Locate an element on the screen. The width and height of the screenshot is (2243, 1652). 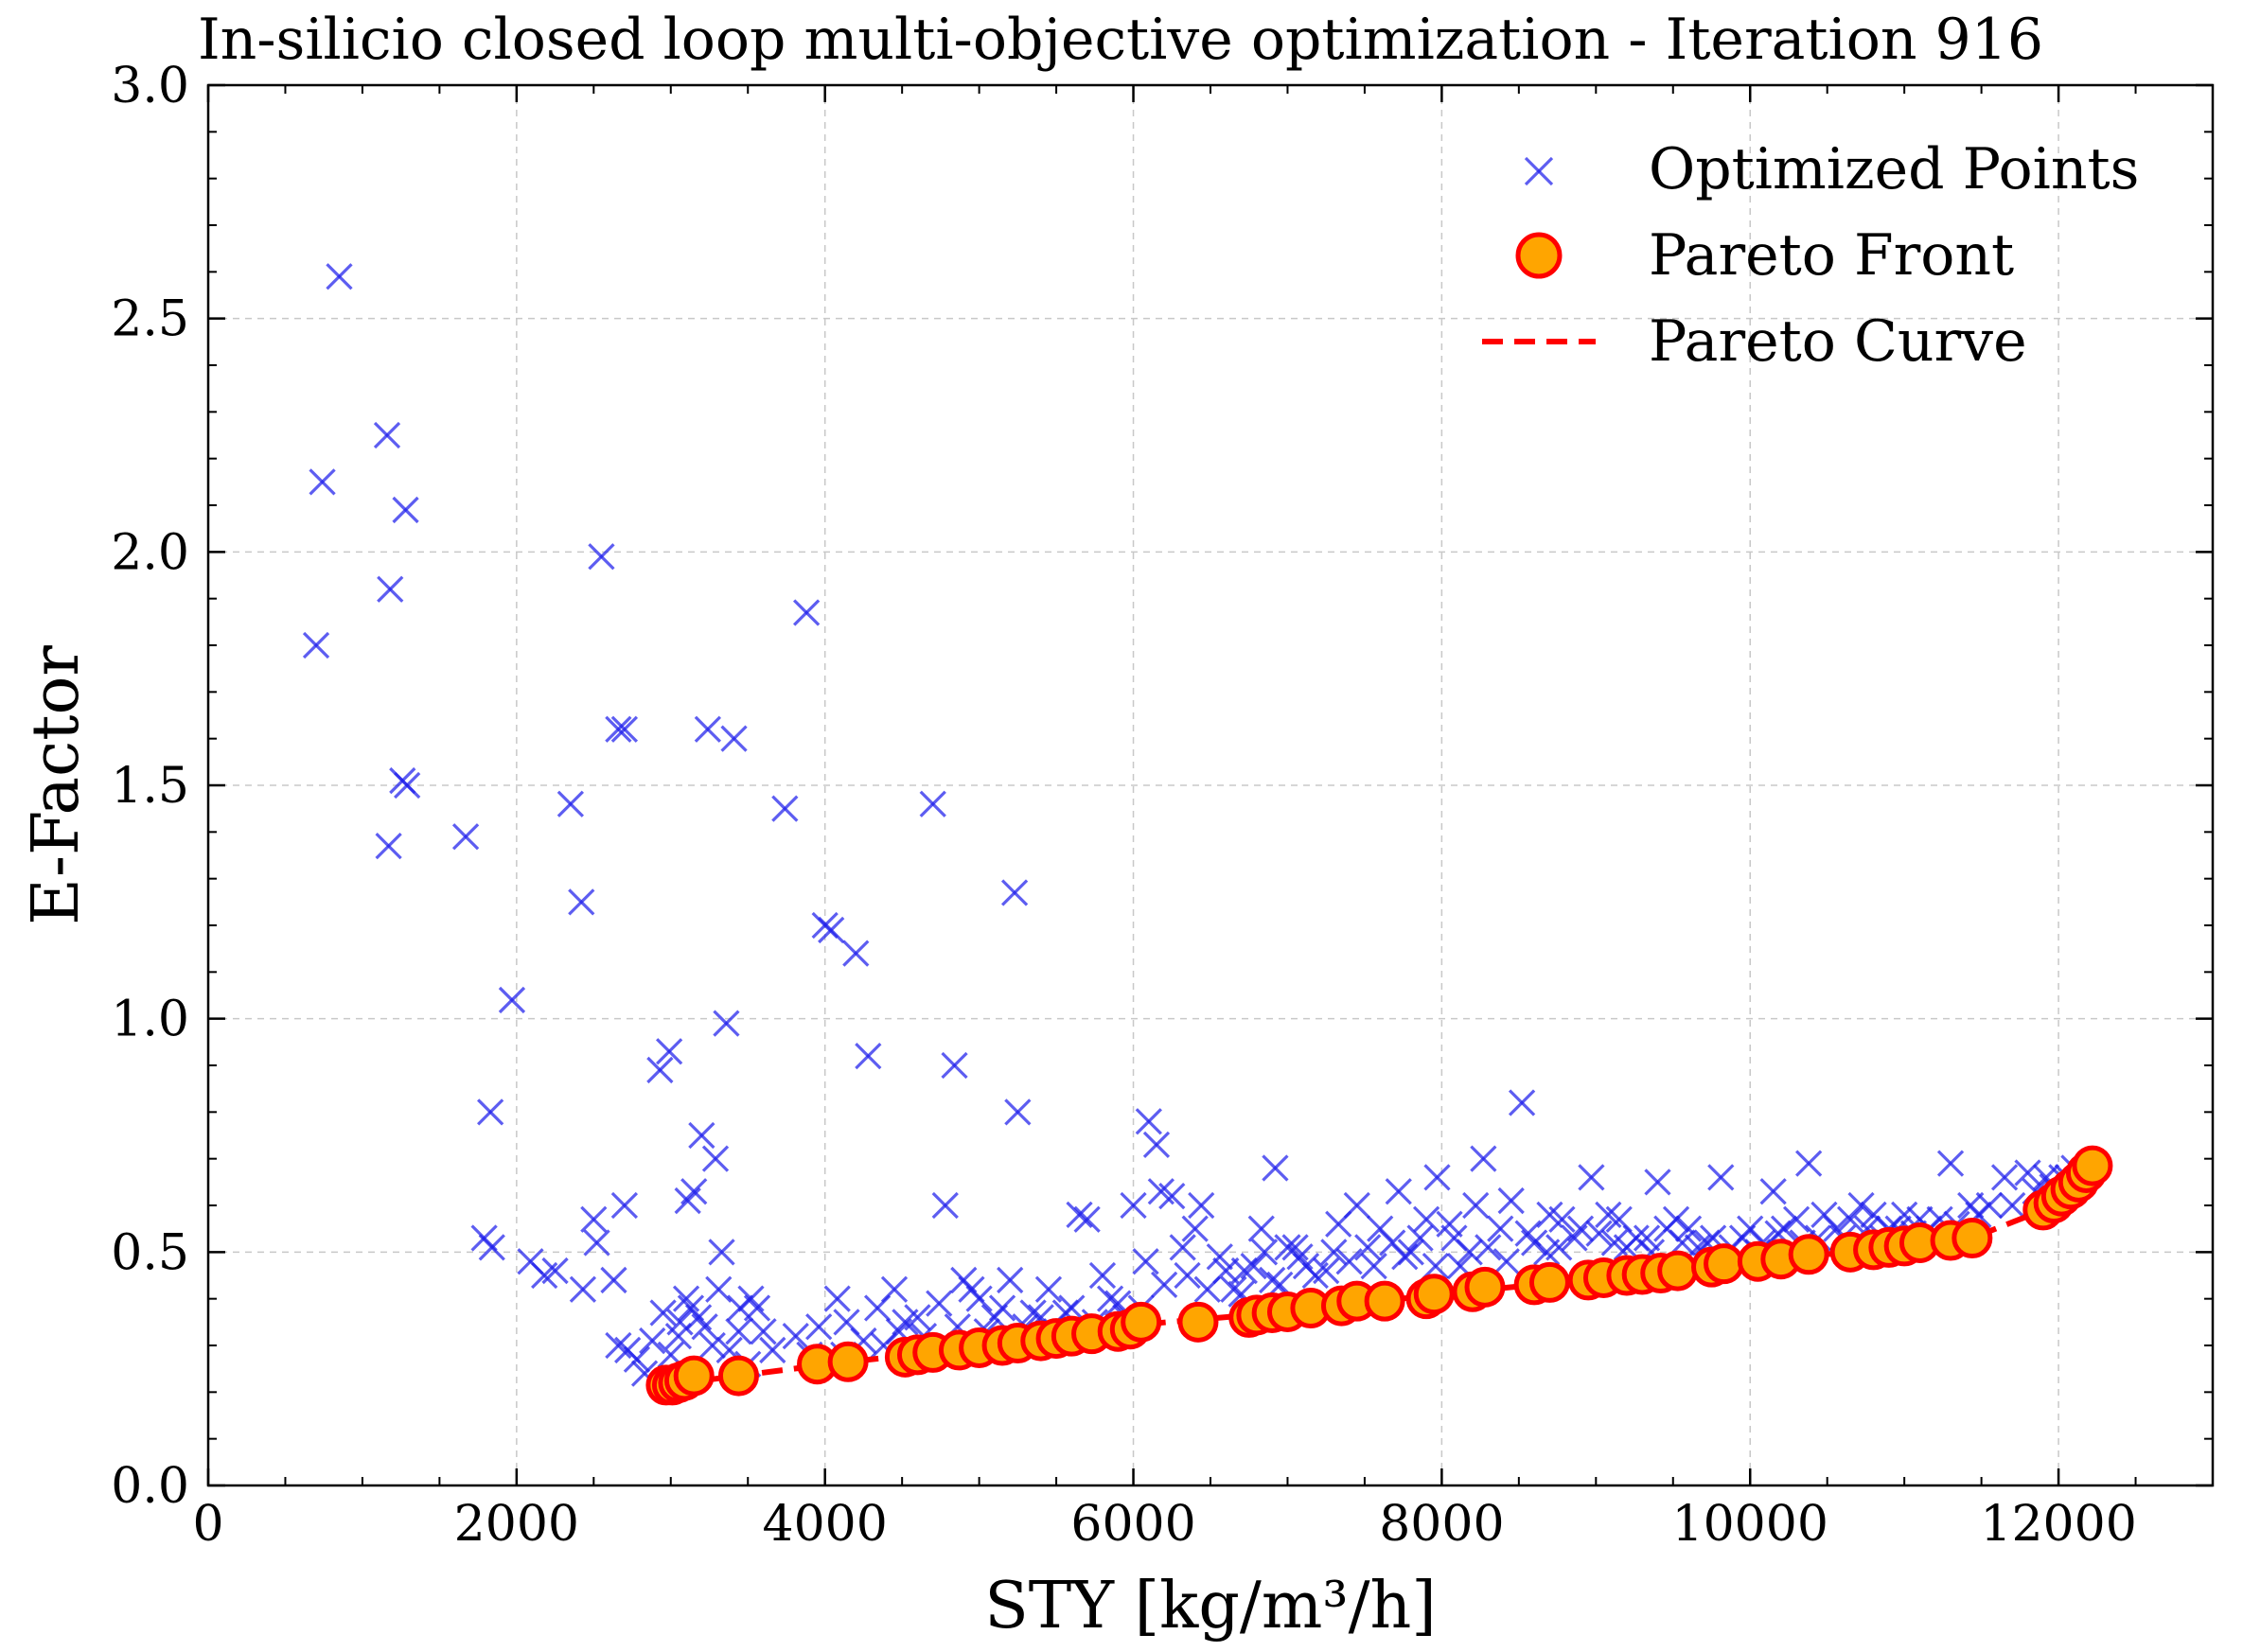
x-tick-label: 8000 is located at coordinates (1441, 1524).